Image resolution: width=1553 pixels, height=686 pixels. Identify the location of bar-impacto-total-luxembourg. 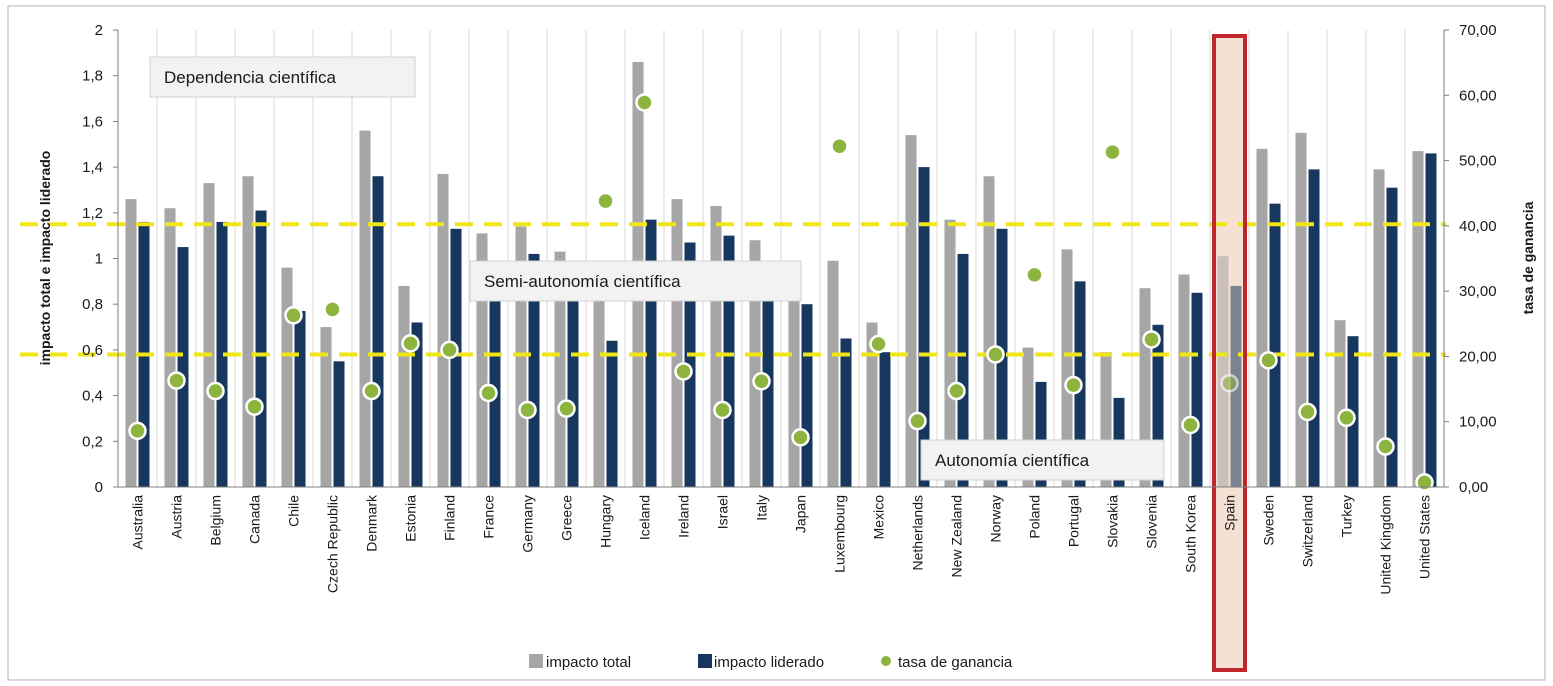
(833, 373).